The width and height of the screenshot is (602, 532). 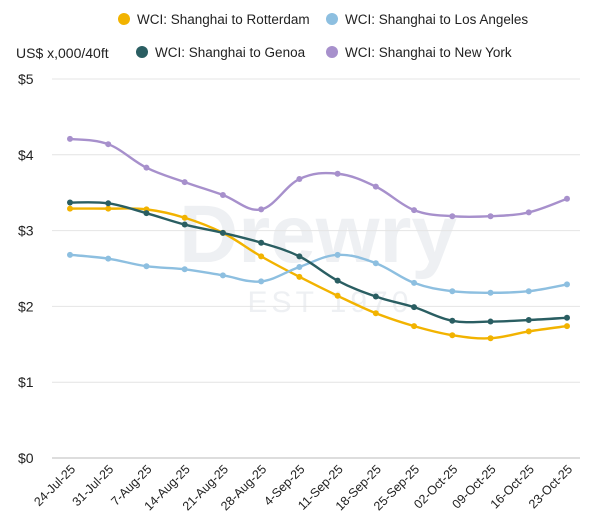 I want to click on legend-item: WCI: Shanghai to Rotterdam, so click(x=214, y=19).